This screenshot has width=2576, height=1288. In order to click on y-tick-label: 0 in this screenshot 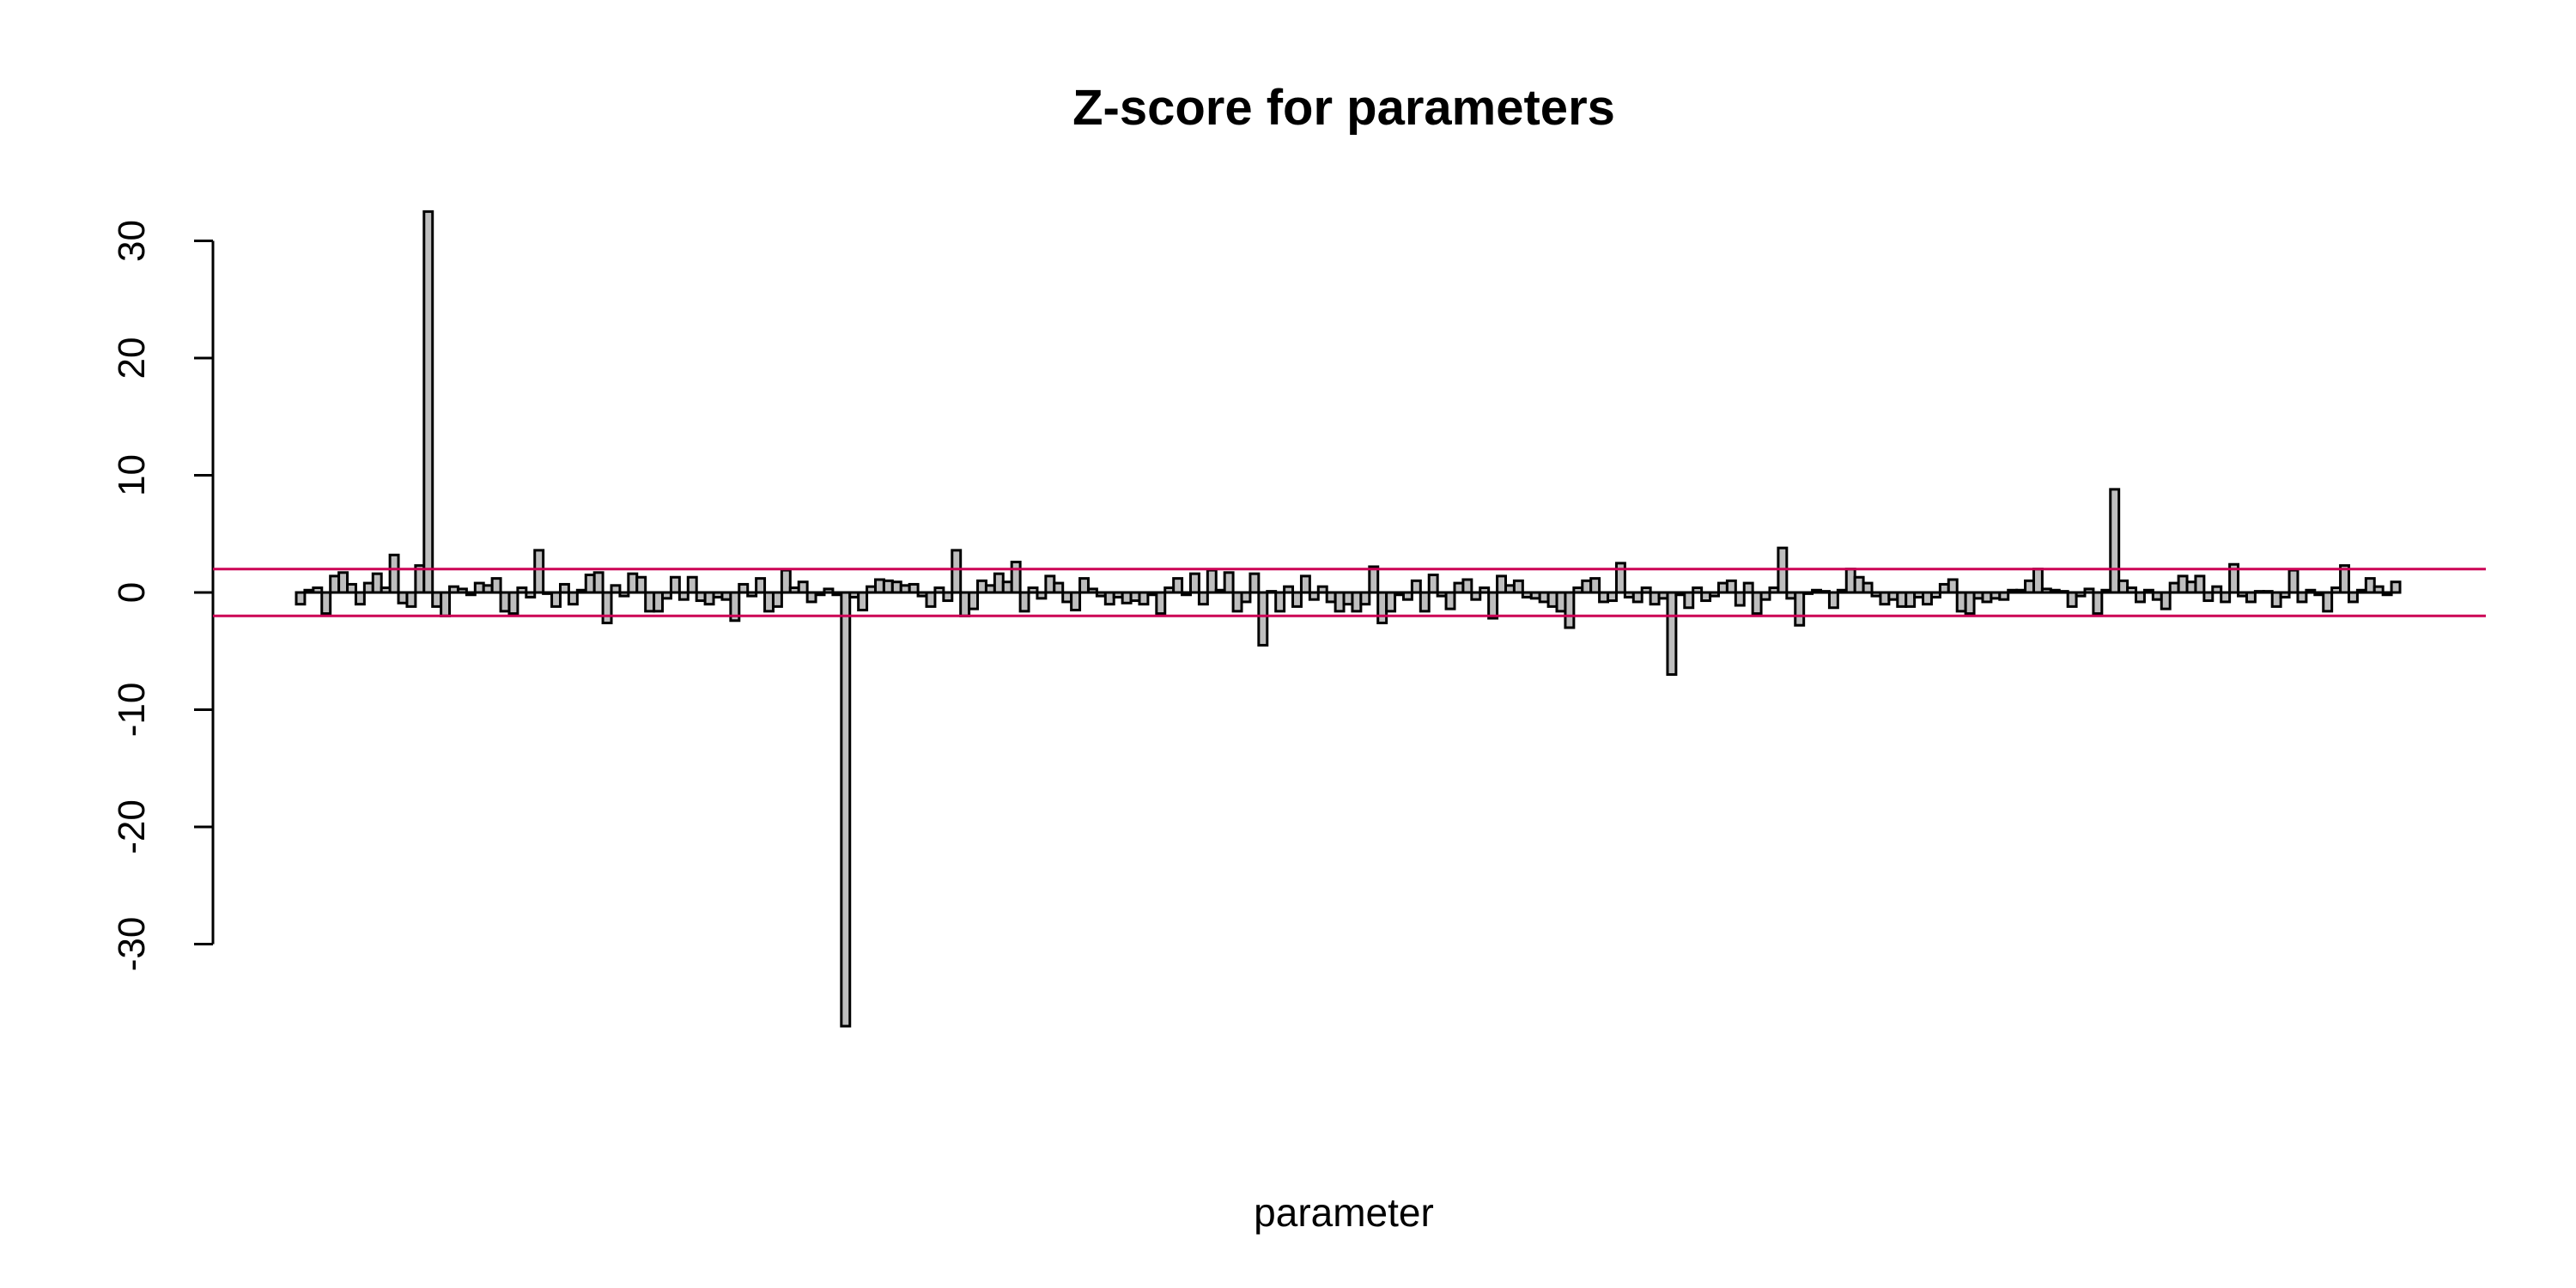, I will do `click(132, 592)`.